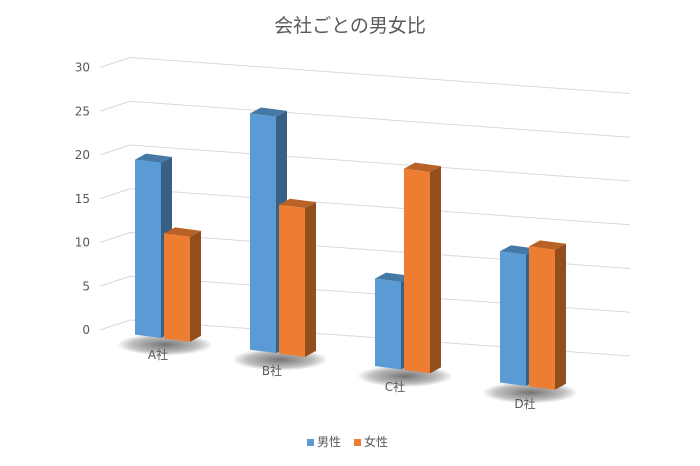 This screenshot has height=466, width=700. Describe the element at coordinates (310, 442) in the screenshot. I see `legend-swatch-male` at that location.